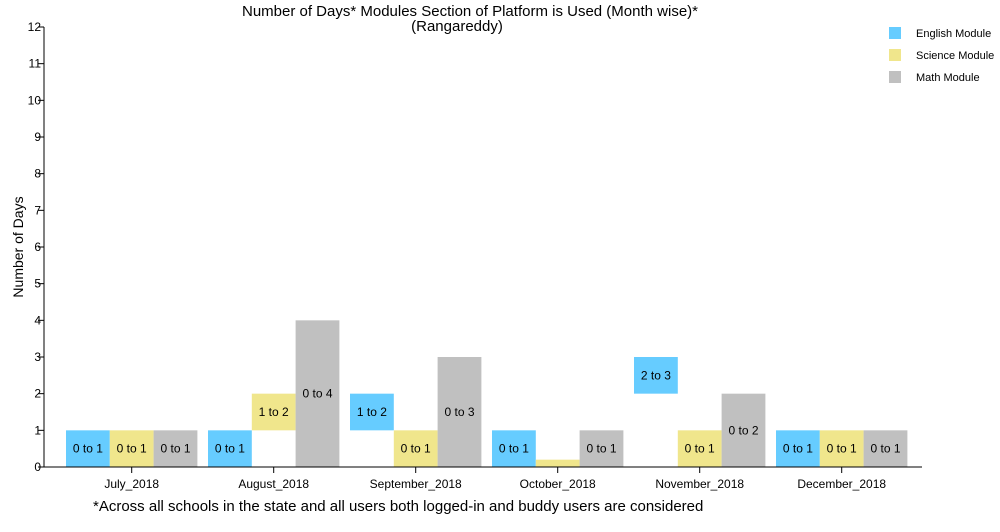  What do you see at coordinates (37, 247) in the screenshot?
I see `y-tick-label: 6` at bounding box center [37, 247].